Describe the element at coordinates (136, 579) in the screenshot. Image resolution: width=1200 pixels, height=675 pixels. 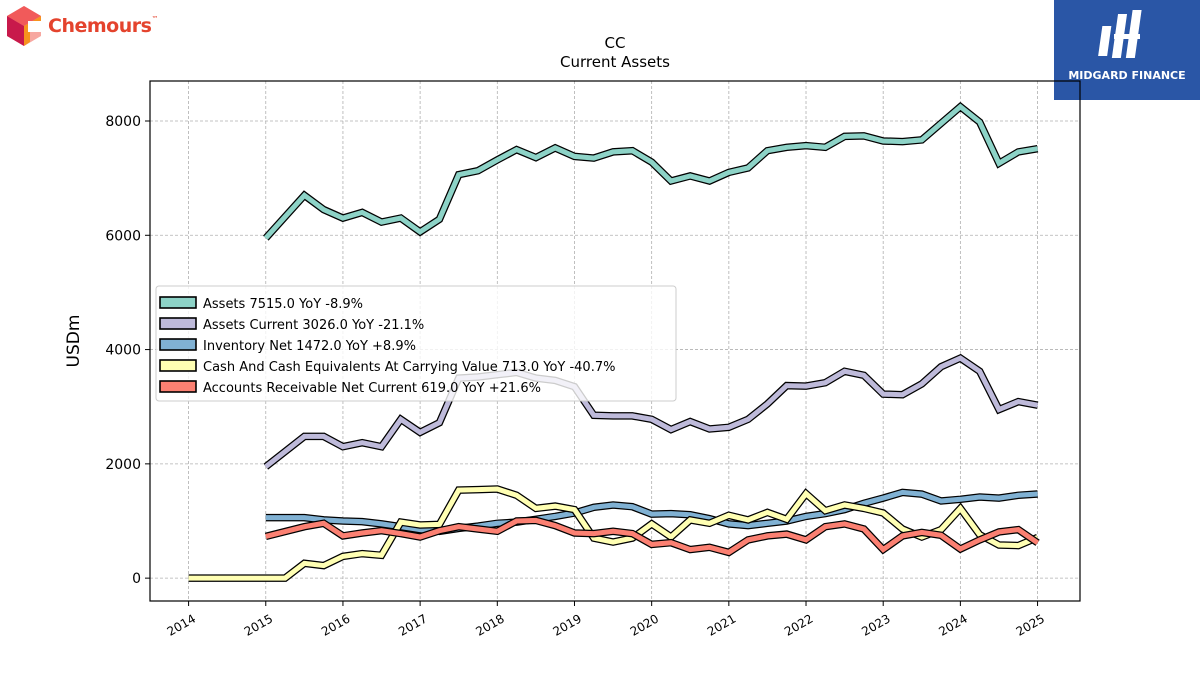
I see `y-tick-label: 0` at that location.